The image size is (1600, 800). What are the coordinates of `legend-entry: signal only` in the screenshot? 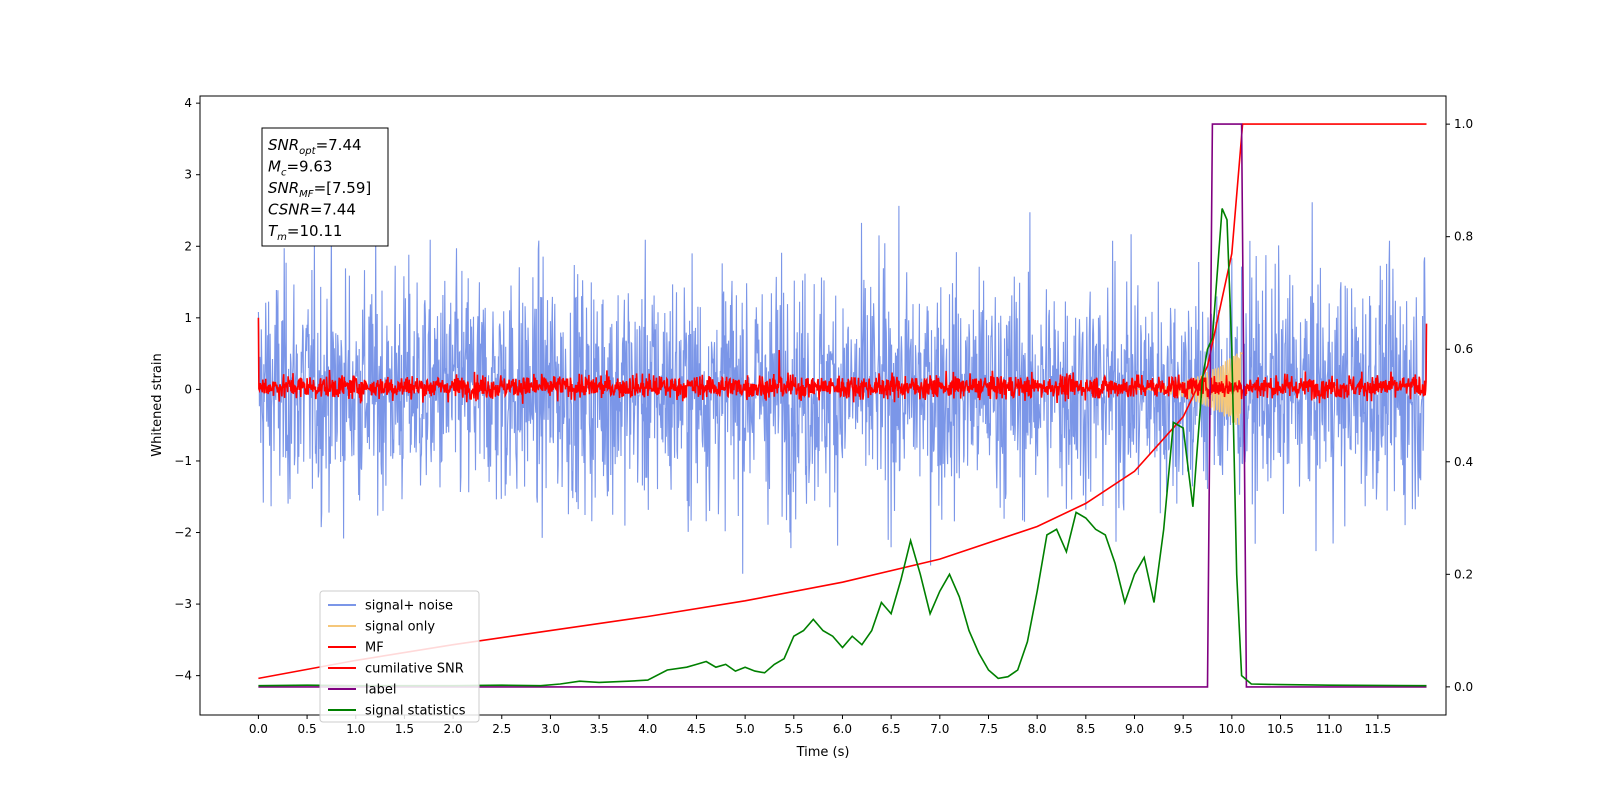 It's located at (400, 627).